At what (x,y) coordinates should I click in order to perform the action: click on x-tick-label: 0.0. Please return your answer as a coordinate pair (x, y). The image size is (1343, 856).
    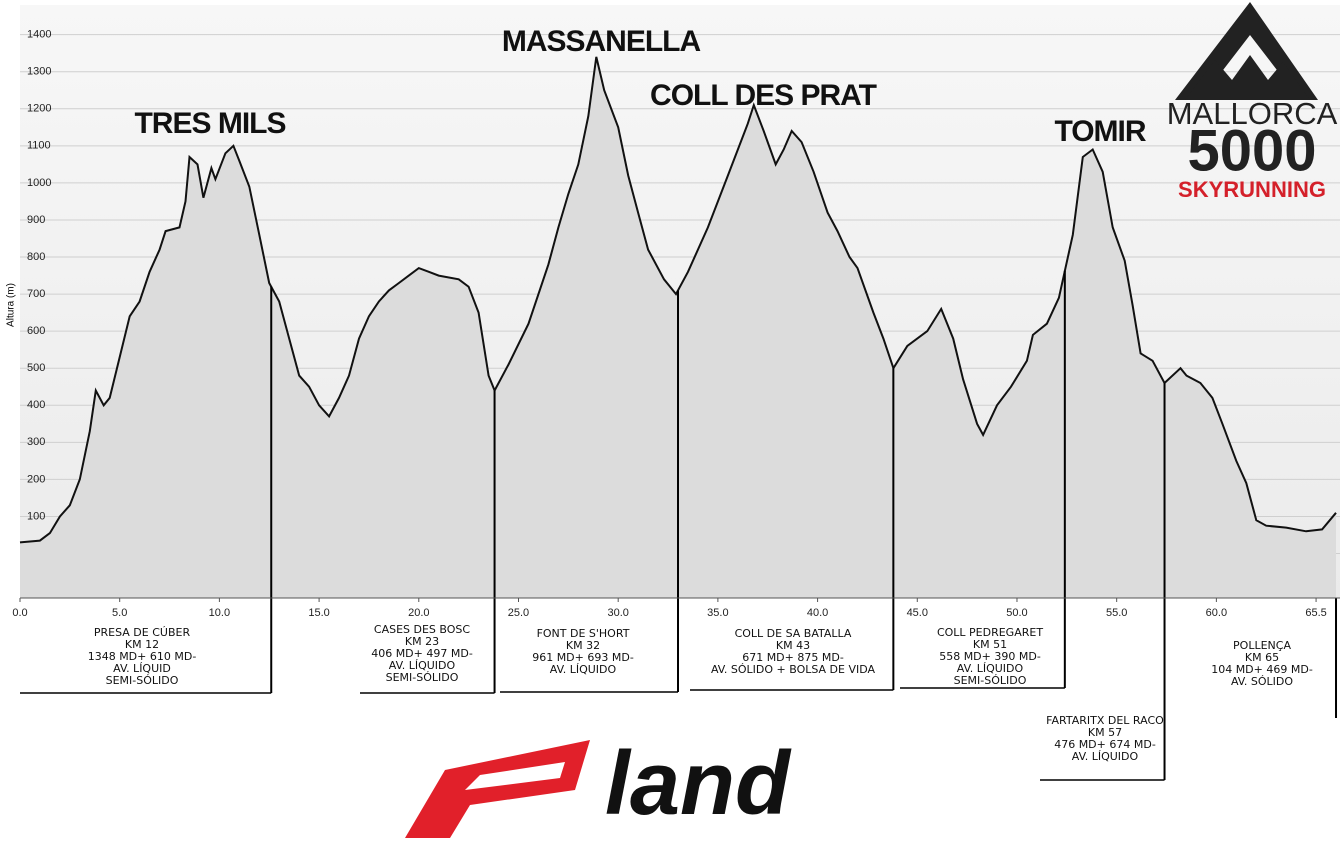
    Looking at the image, I should click on (19, 613).